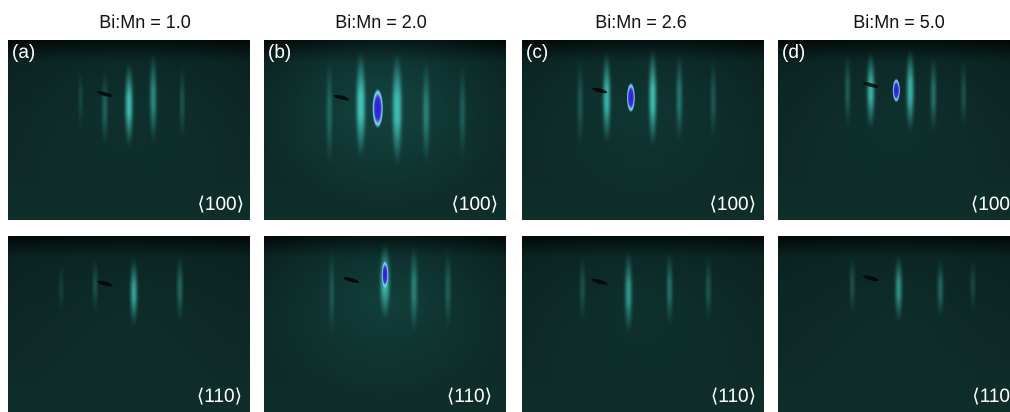 The width and height of the screenshot is (1010, 412). What do you see at coordinates (641, 22) in the screenshot?
I see `column-title-c: Bi:Mn = 2.6` at bounding box center [641, 22].